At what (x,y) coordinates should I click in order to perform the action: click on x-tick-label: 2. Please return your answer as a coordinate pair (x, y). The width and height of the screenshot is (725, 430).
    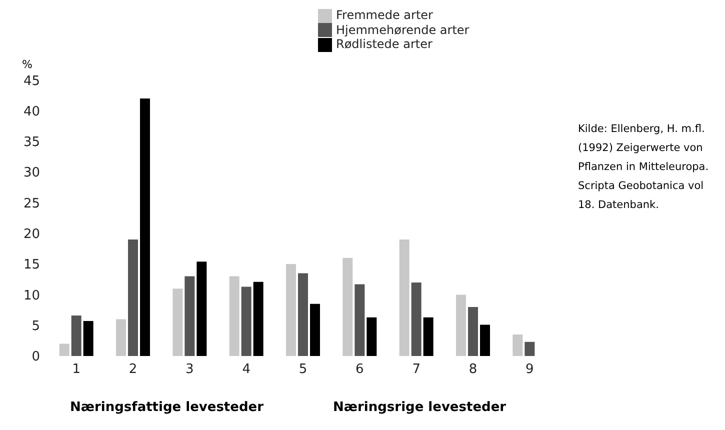
    Looking at the image, I should click on (133, 370).